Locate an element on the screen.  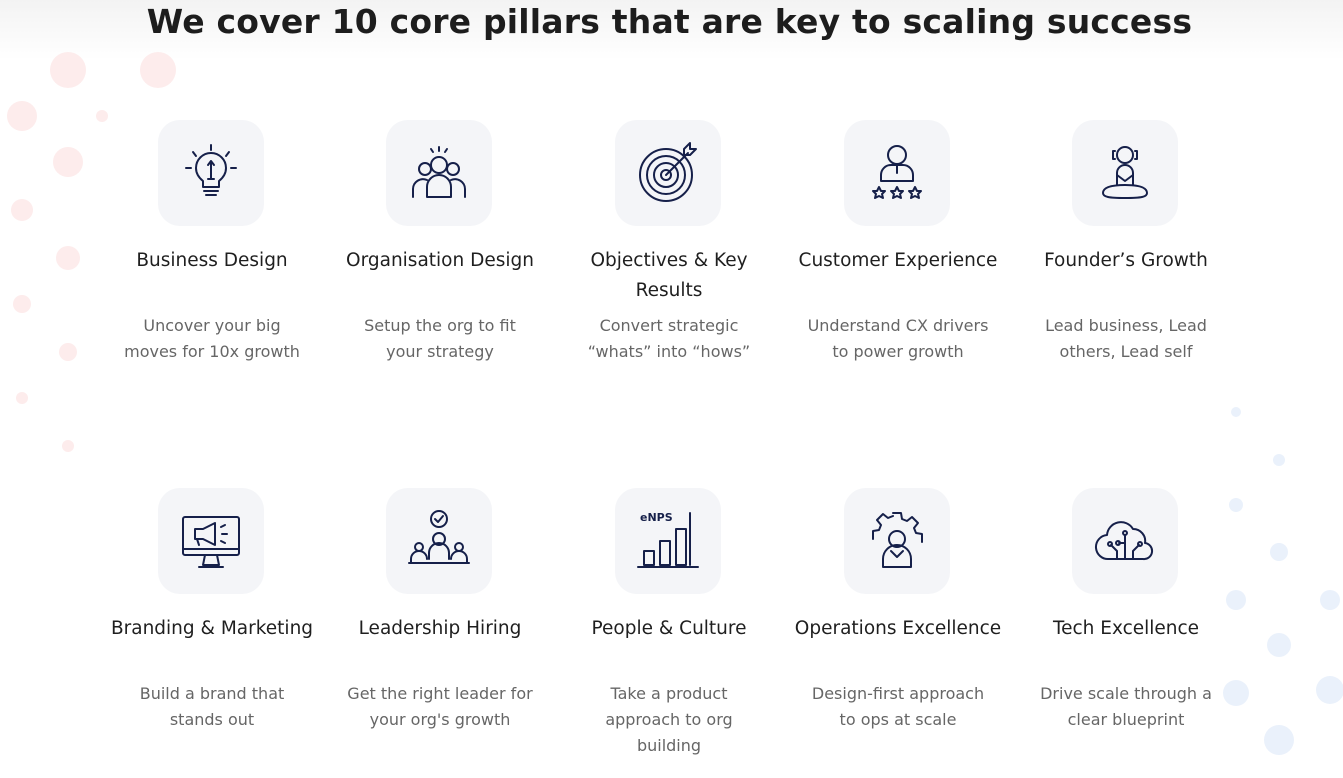
pillar-description: Lead business, Lead others, Lead self is located at coordinates (1126, 338).